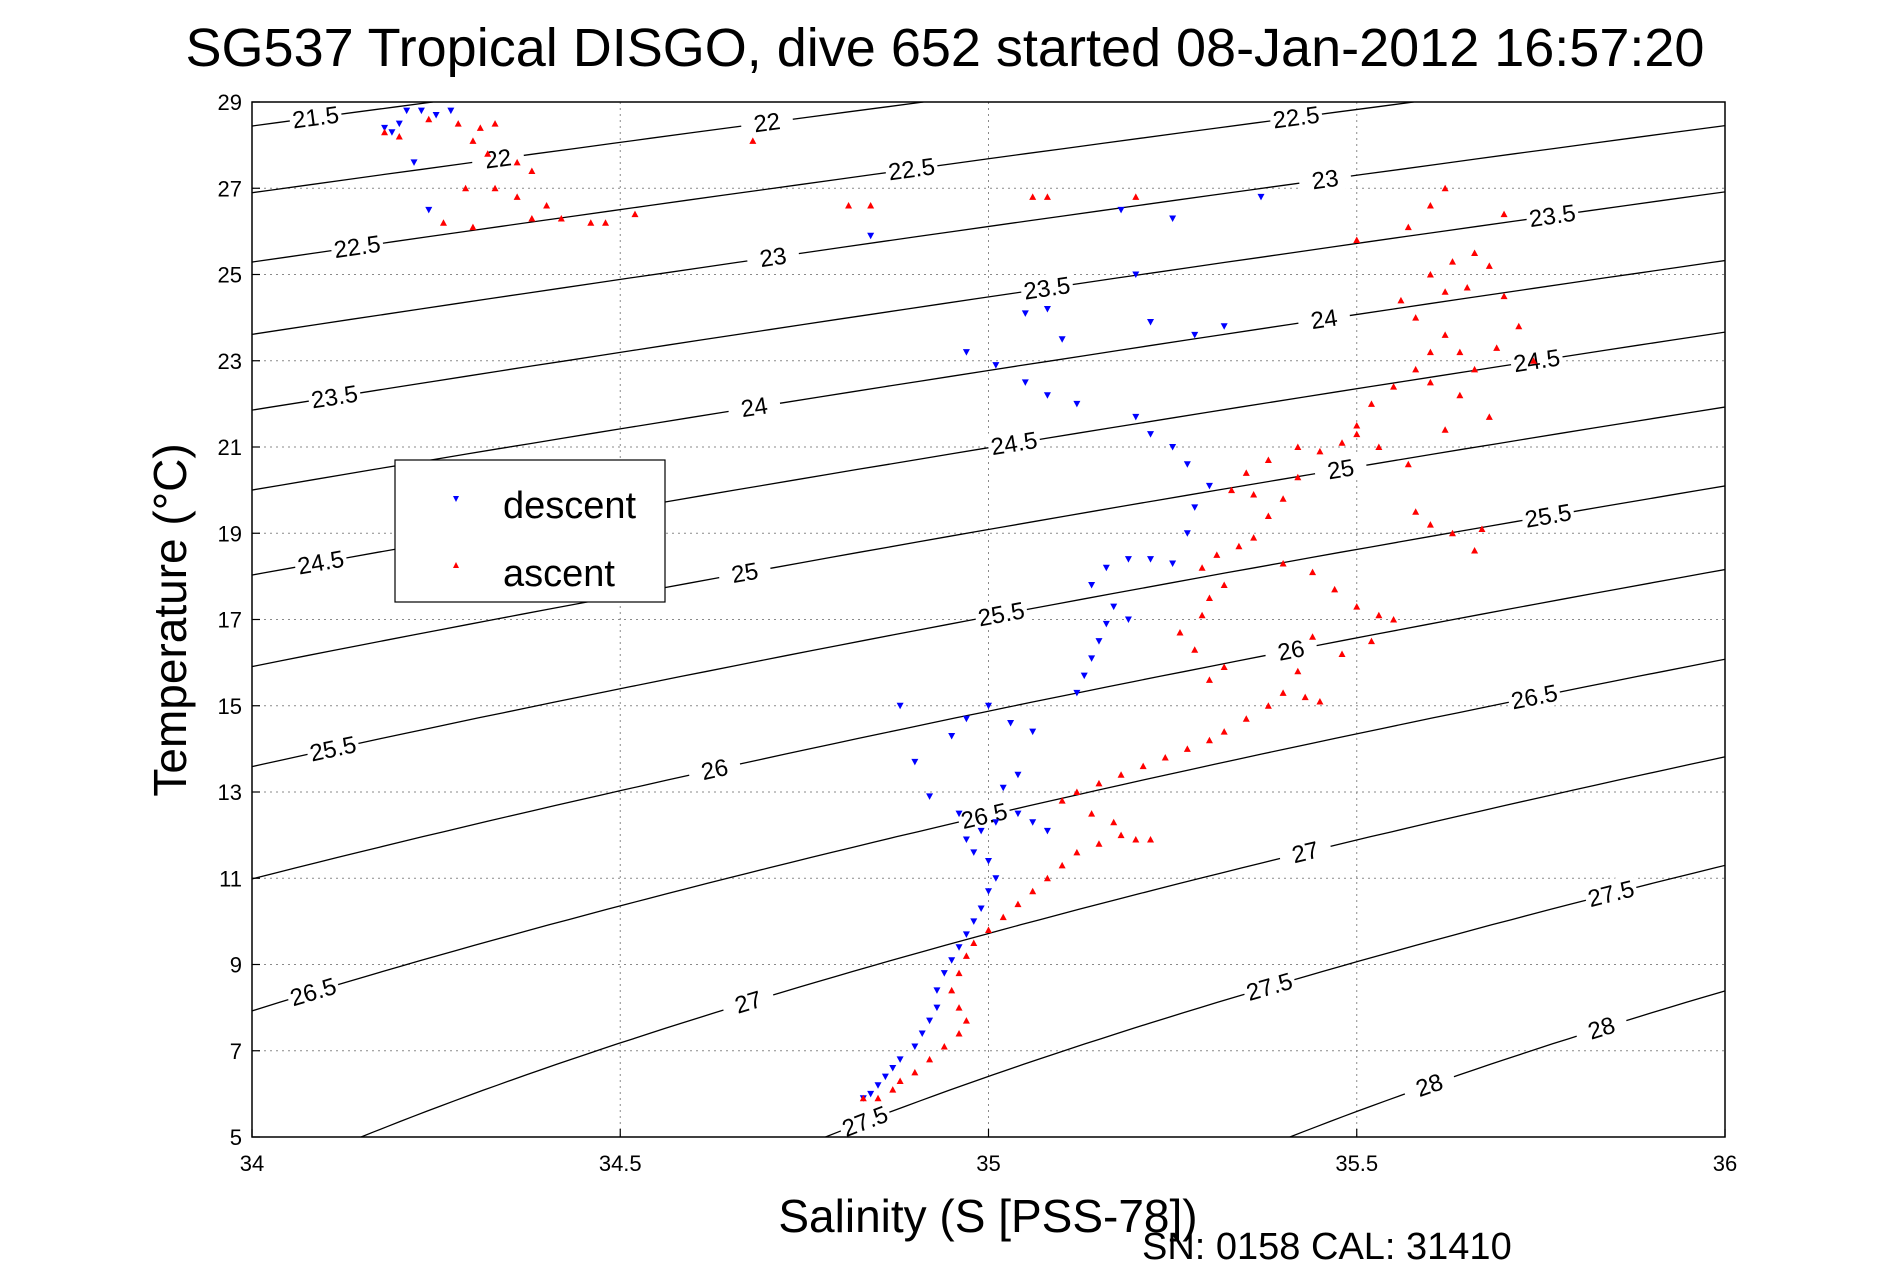  I want to click on x-tick-label: 34.5, so click(620, 1163).